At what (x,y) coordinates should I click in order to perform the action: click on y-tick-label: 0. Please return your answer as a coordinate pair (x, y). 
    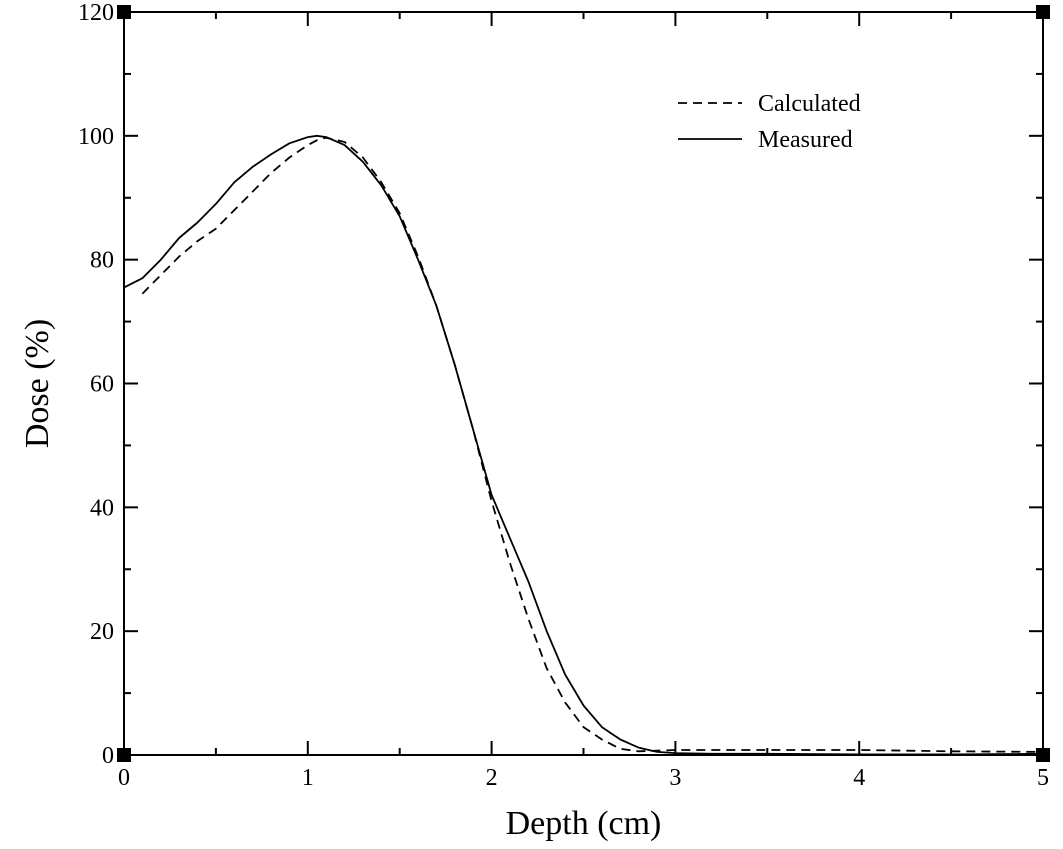
    Looking at the image, I should click on (108, 756).